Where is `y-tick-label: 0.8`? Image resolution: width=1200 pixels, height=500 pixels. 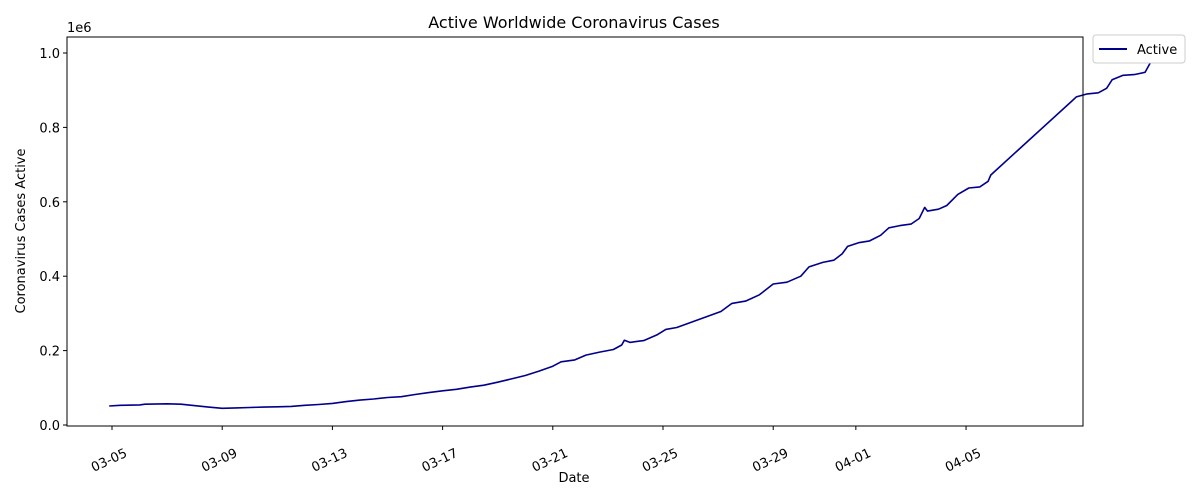
y-tick-label: 0.8 is located at coordinates (49, 128).